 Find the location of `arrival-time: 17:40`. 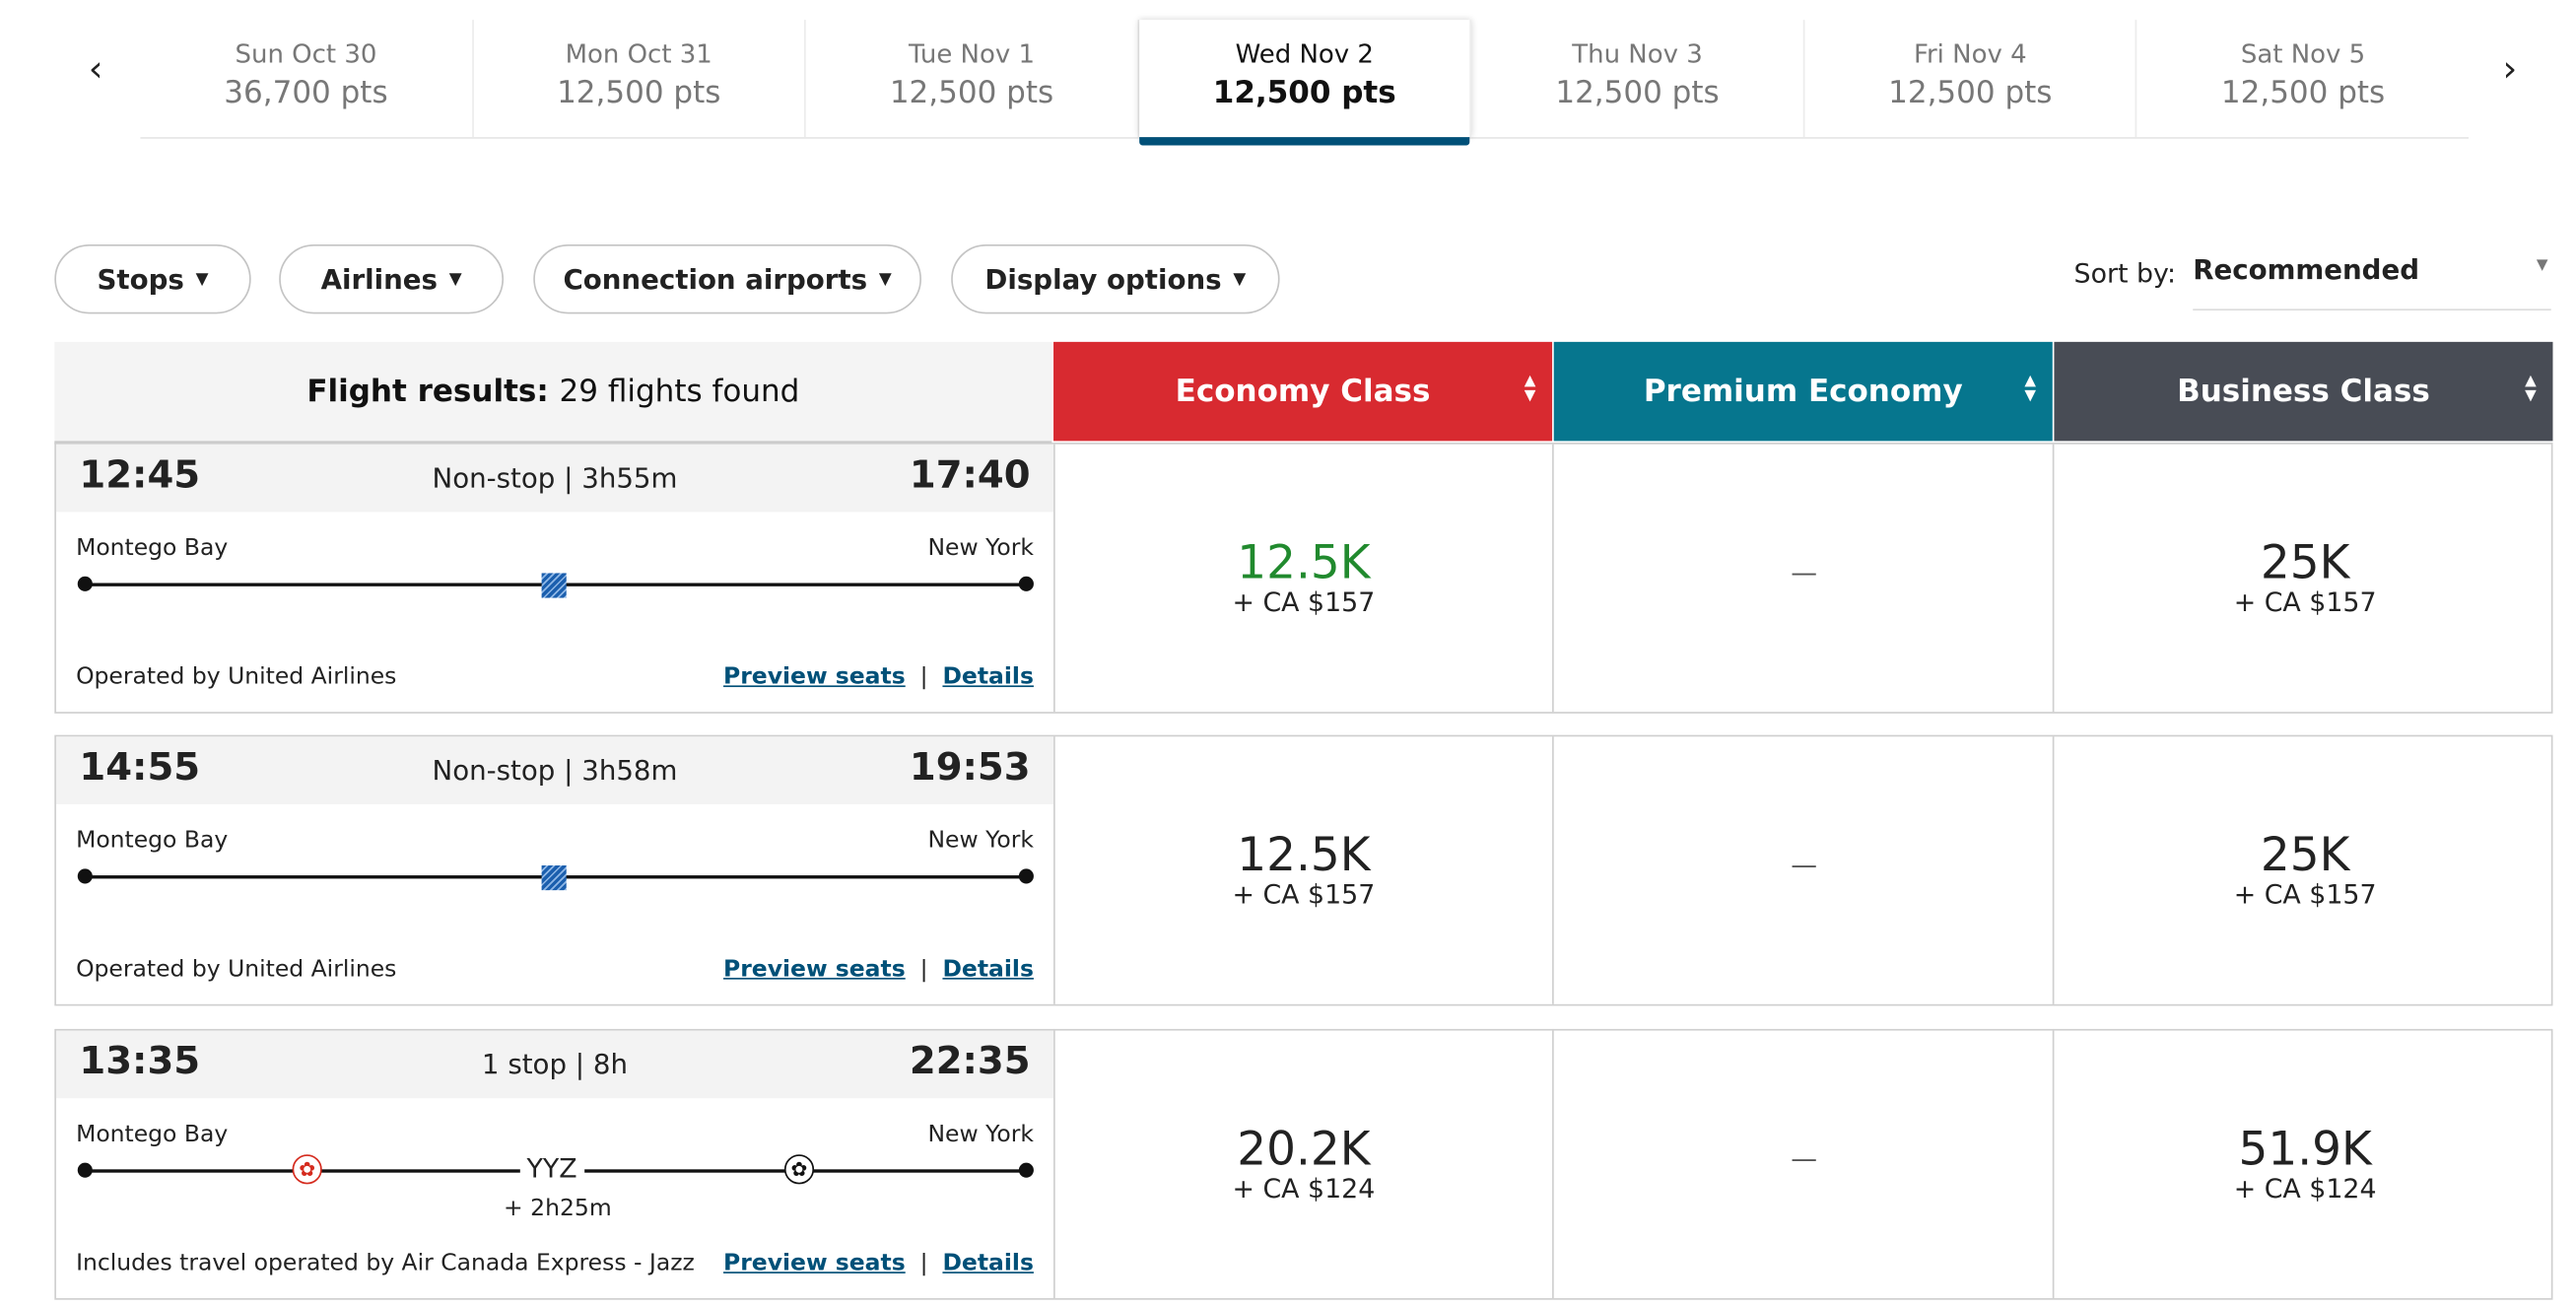

arrival-time: 17:40 is located at coordinates (970, 475).